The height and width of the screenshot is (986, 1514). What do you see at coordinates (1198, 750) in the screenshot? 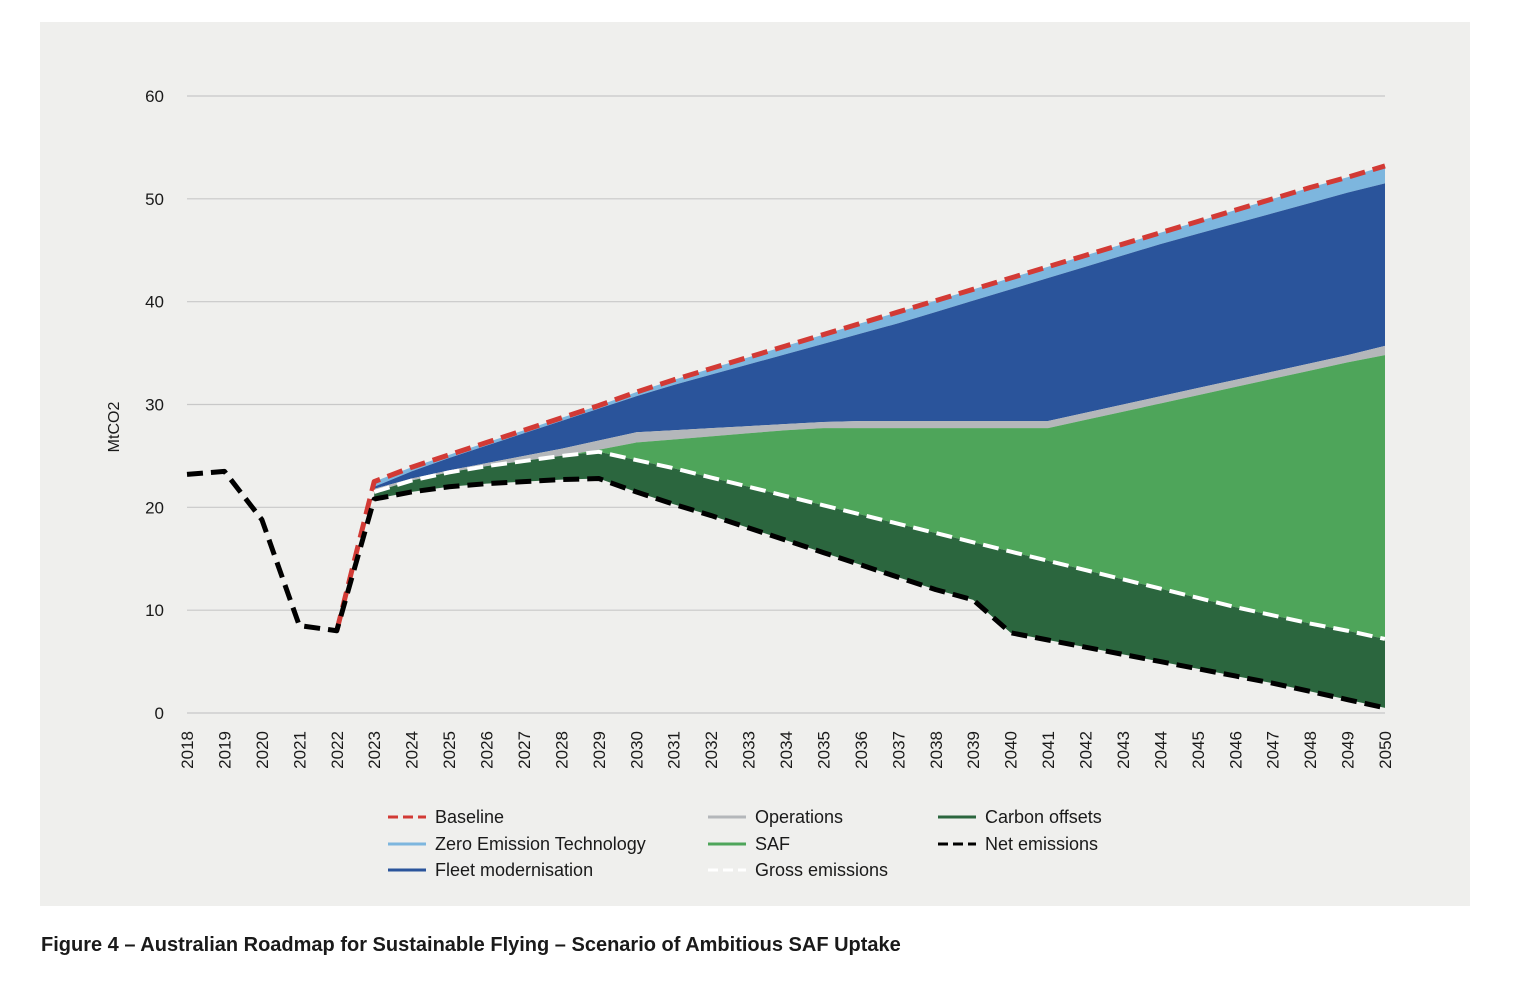
I see `x-tick-2045: 2045` at bounding box center [1198, 750].